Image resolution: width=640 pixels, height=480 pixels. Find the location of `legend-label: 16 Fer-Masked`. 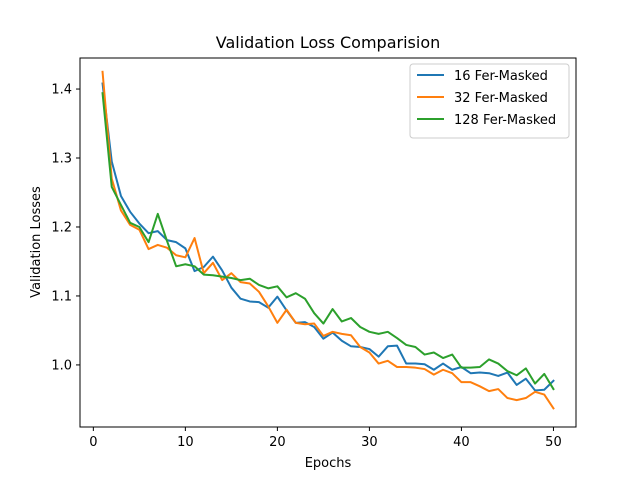

legend-label: 16 Fer-Masked is located at coordinates (501, 76).